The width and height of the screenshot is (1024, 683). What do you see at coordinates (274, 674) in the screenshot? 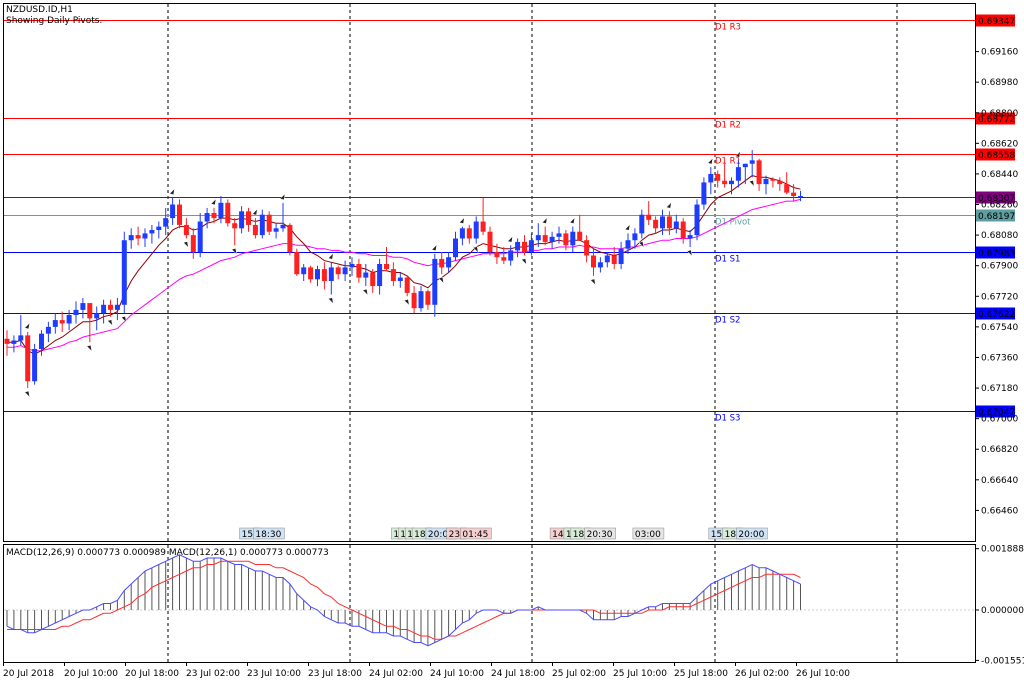
I see `time-tick-label-4: 23 Jul 10:00` at bounding box center [274, 674].